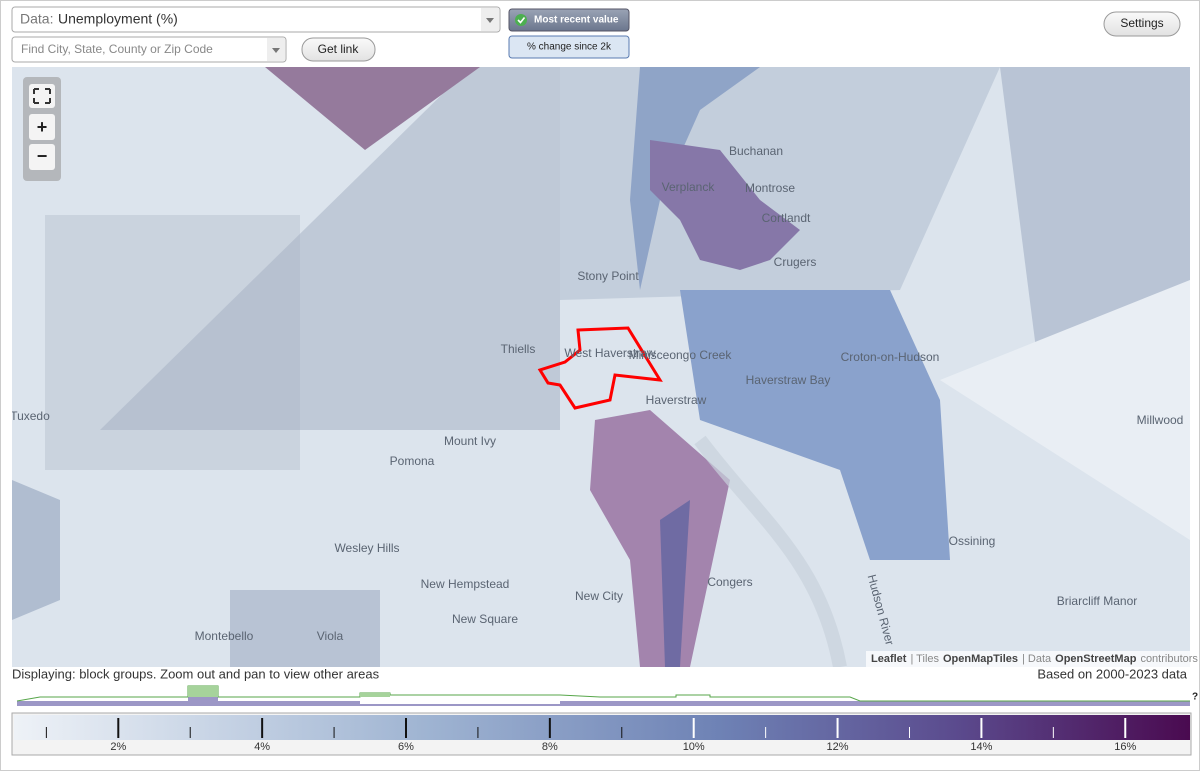 The width and height of the screenshot is (1200, 771). Describe the element at coordinates (756, 151) in the screenshot. I see `place-label: Buchanan` at that location.